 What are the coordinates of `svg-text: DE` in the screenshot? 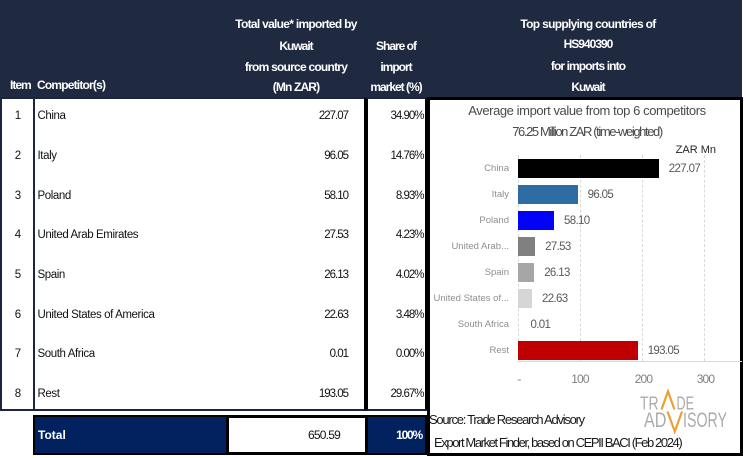 It's located at (686, 403).